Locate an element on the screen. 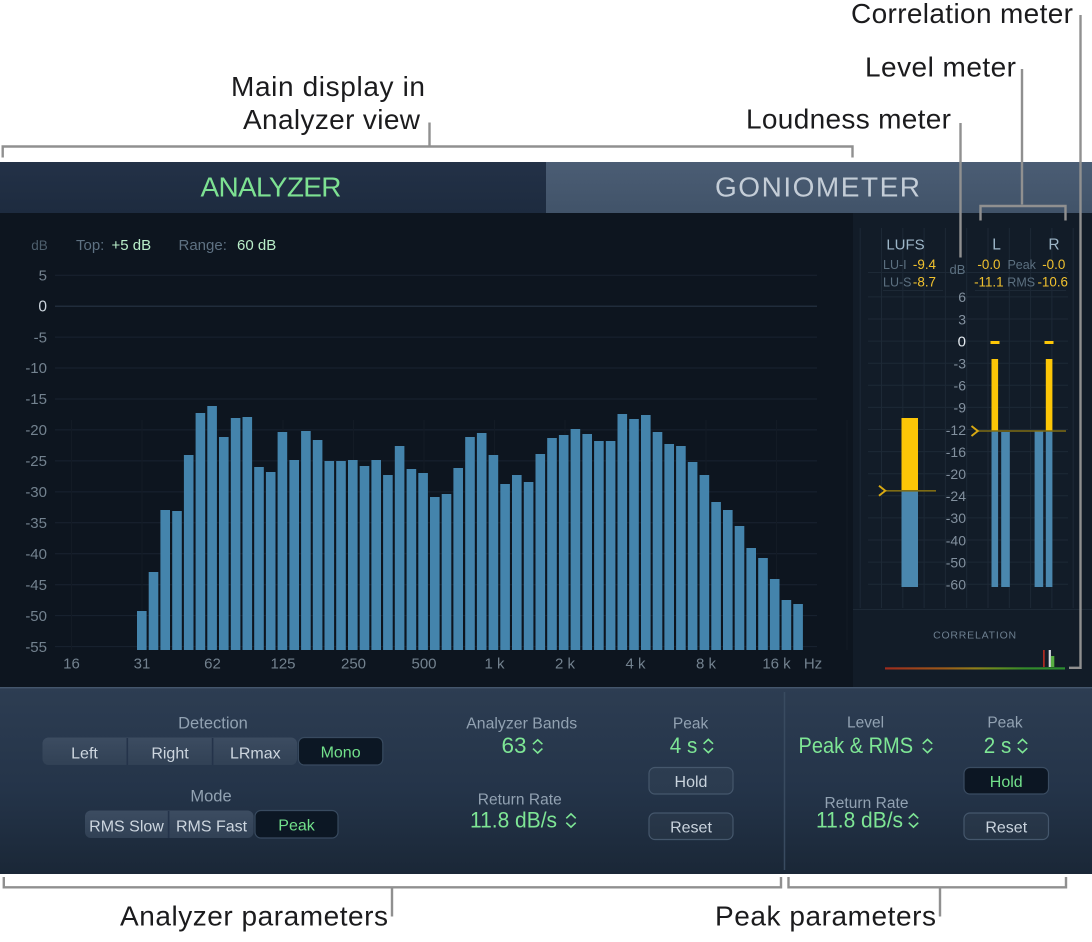 This screenshot has height=942, width=1092. svg-text: Right is located at coordinates (170, 754).